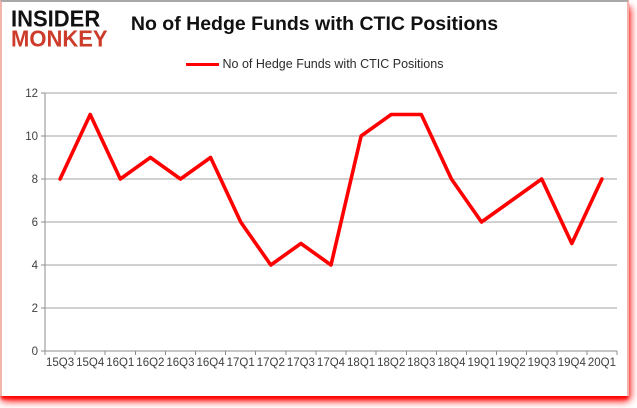  Describe the element at coordinates (35, 266) in the screenshot. I see `y-tick-label: 4` at that location.